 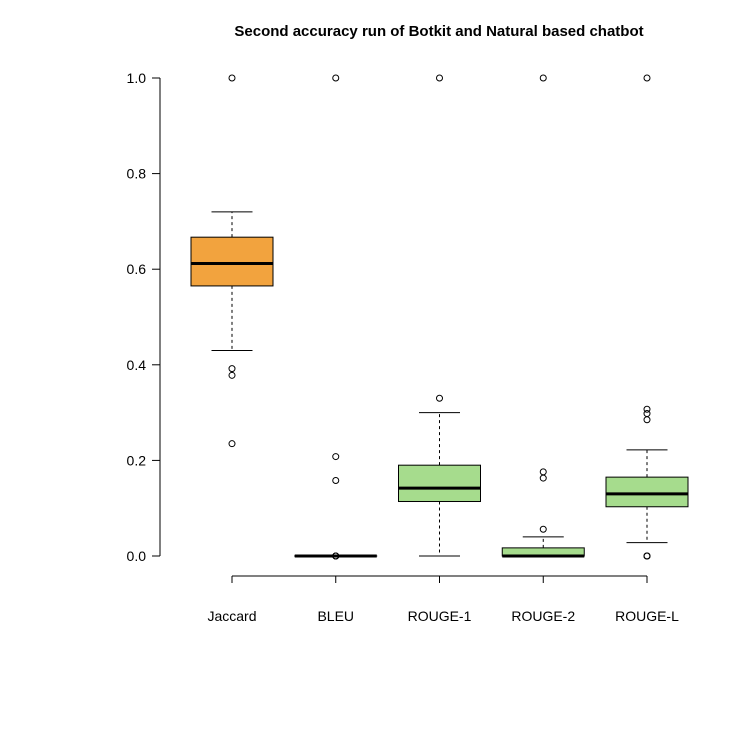 I want to click on box-jaccard, so click(x=232, y=261).